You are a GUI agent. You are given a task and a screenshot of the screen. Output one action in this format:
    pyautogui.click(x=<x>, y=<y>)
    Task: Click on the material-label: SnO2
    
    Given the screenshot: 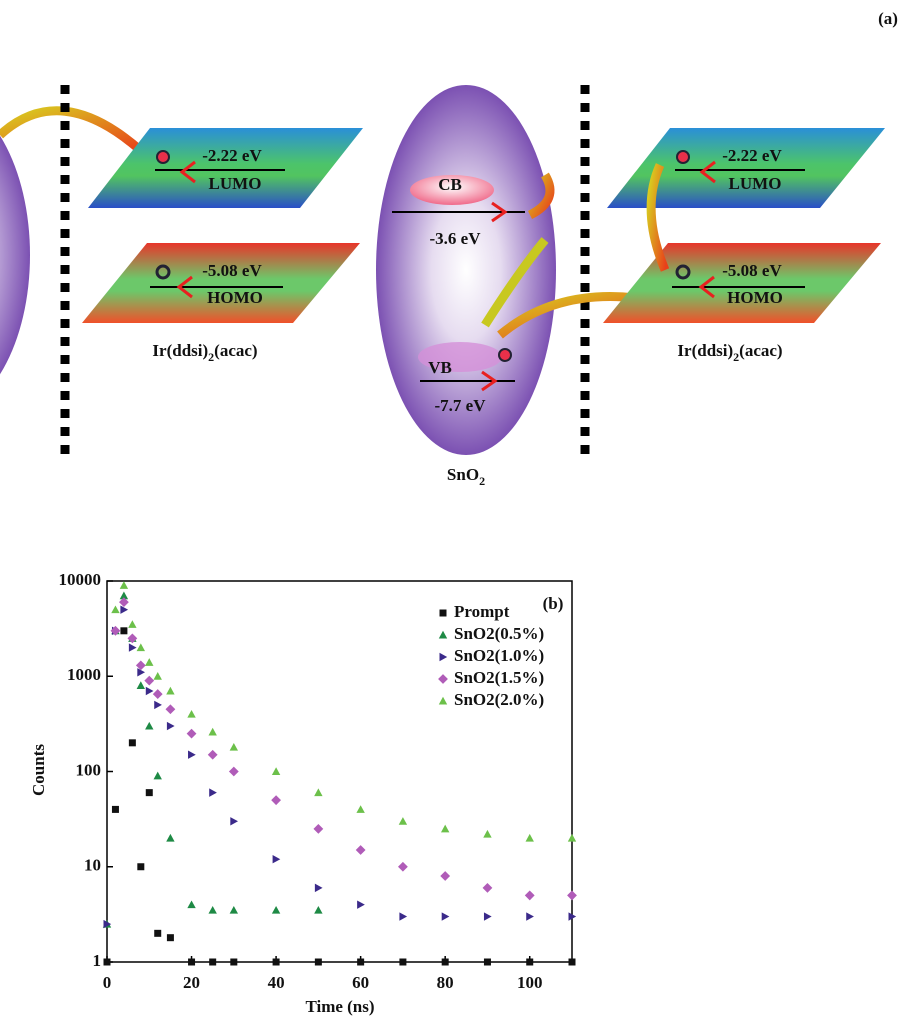 What is the action you would take?
    pyautogui.click(x=466, y=476)
    